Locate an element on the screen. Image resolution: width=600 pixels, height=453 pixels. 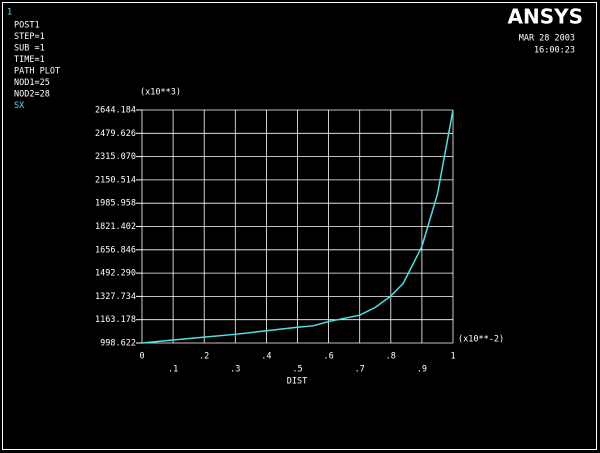
x-tick-label: .5 is located at coordinates (297, 370).